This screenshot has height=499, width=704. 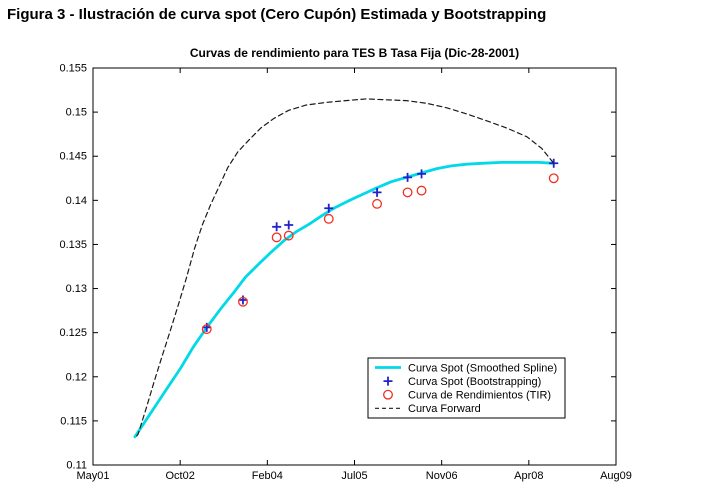 I want to click on legend-item: Curva Spot (Bootstrapping), so click(x=462, y=382).